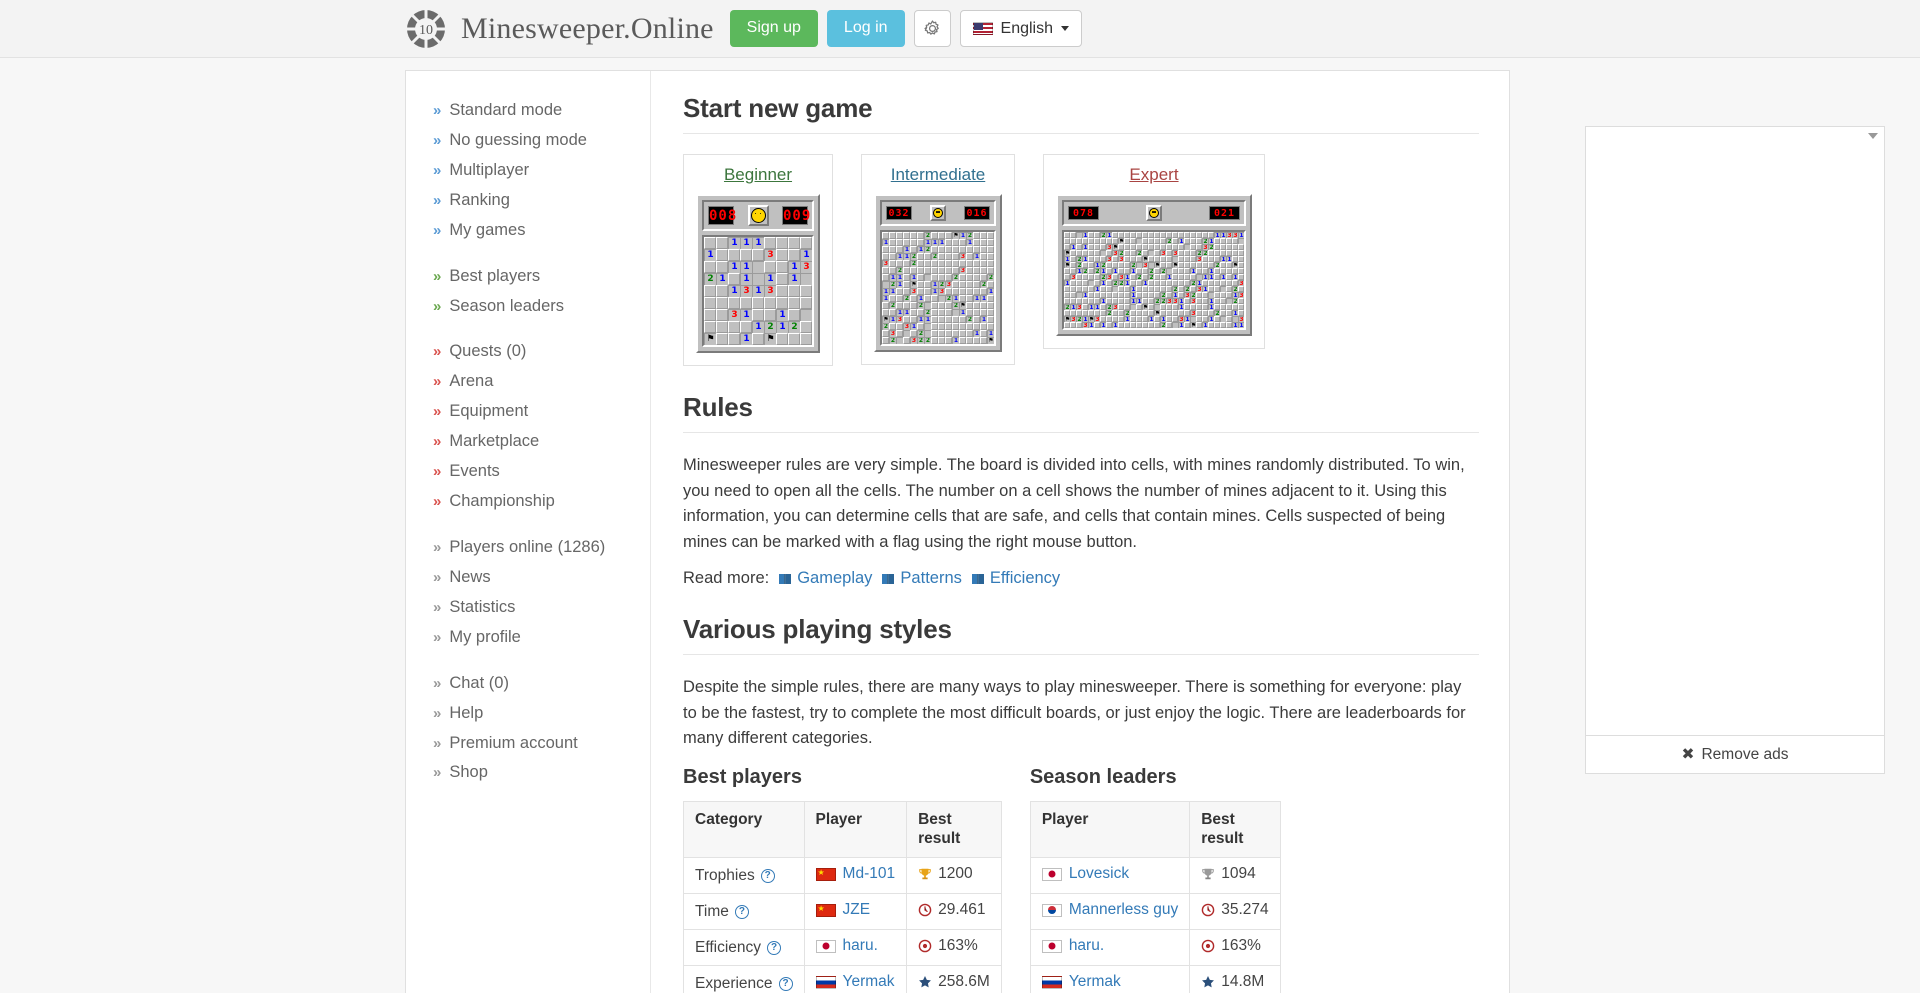 The width and height of the screenshot is (1920, 993). What do you see at coordinates (528, 412) in the screenshot?
I see `sidebar-item-equipment: » Equipment` at bounding box center [528, 412].